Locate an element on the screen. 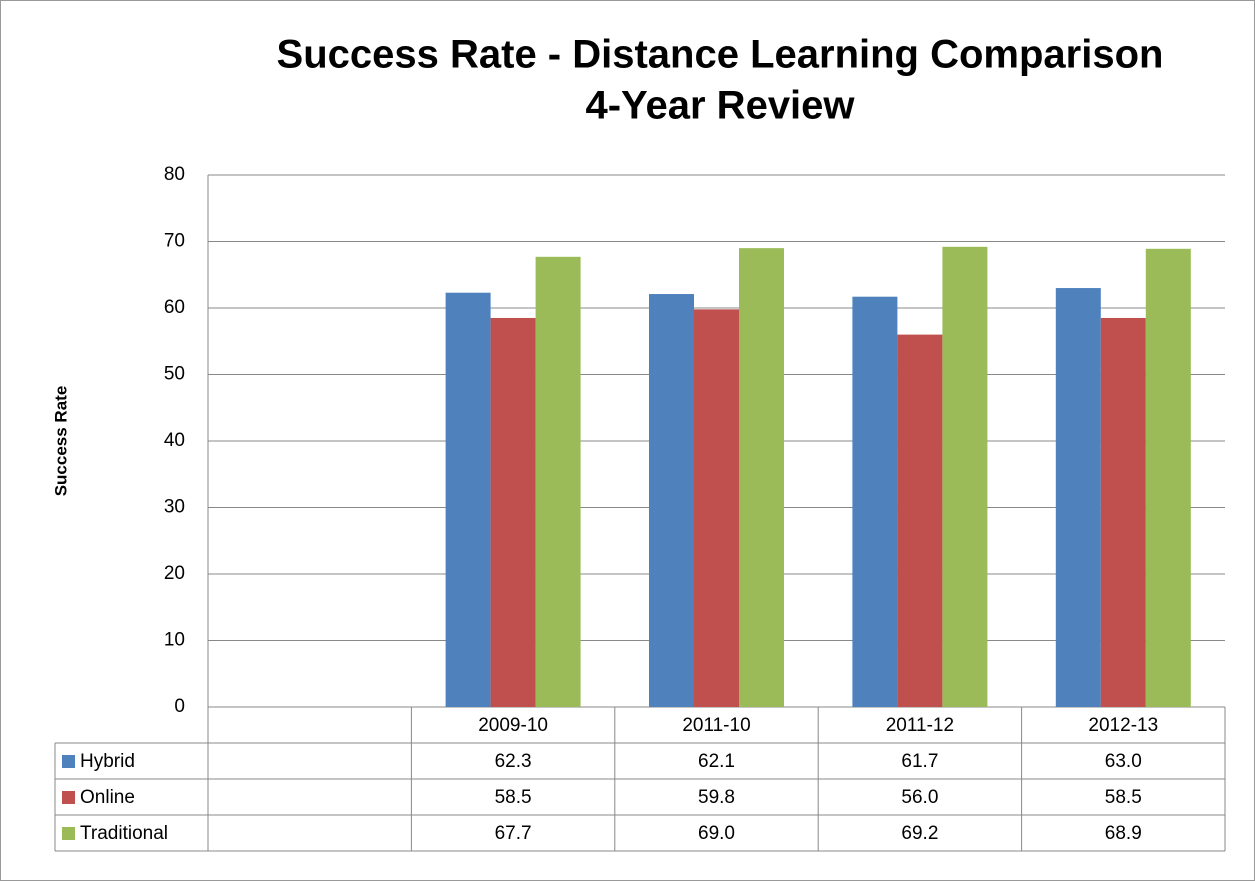 The height and width of the screenshot is (881, 1255). x-tick-label: 2011-12 is located at coordinates (920, 725).